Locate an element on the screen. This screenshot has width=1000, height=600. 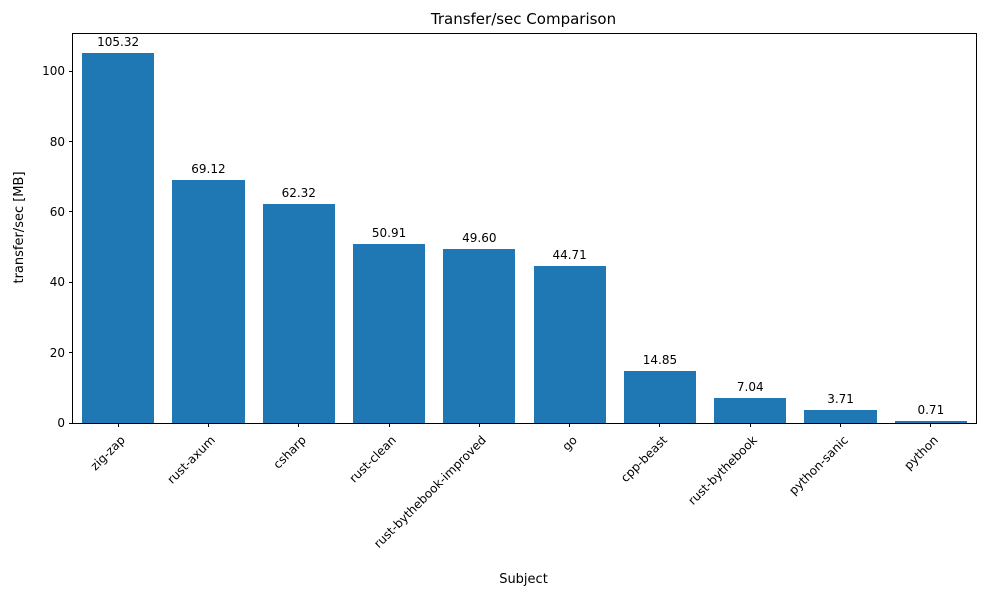
bar-rust-bythebook-improved is located at coordinates (479, 335).